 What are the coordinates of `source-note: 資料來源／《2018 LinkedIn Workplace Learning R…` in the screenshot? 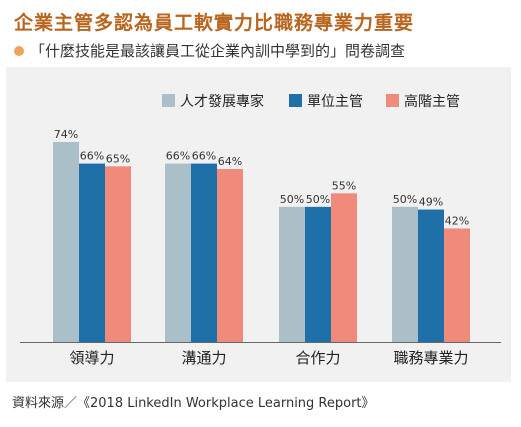 It's located at (193, 403).